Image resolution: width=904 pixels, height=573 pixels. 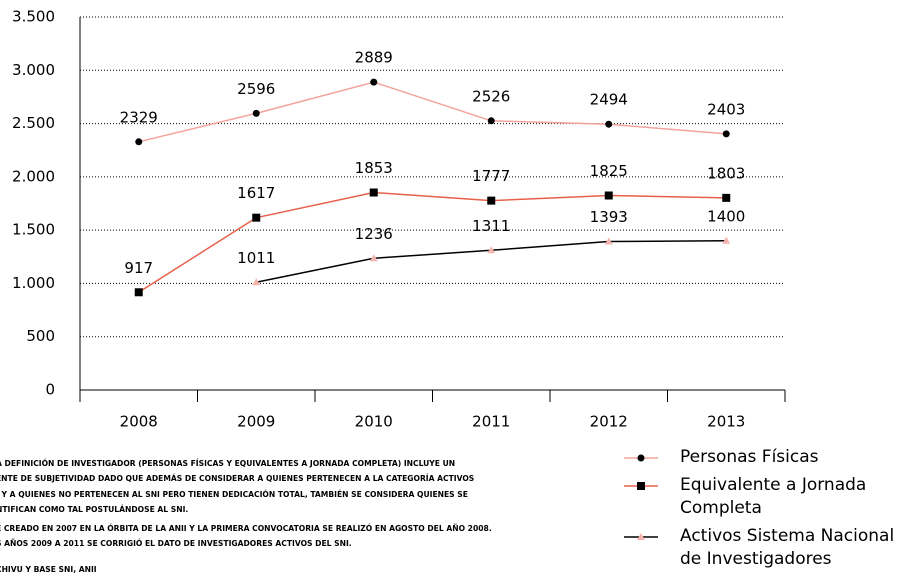 What do you see at coordinates (374, 58) in the screenshot?
I see `data-label: 2889` at bounding box center [374, 58].